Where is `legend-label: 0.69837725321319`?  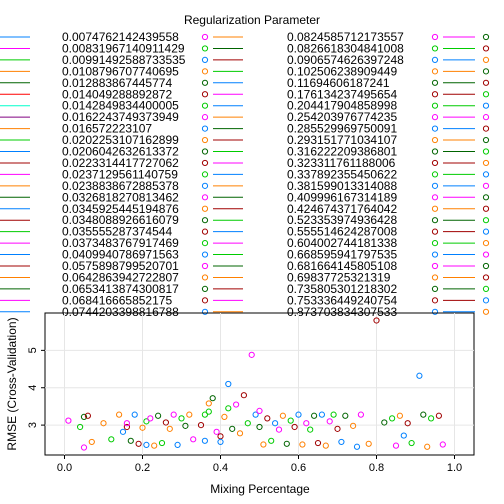
legend-label: 0.69837725321319 is located at coordinates (339, 277).